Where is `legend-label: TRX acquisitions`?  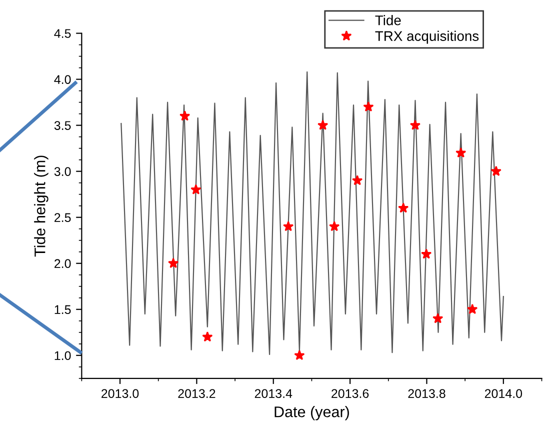
legend-label: TRX acquisitions is located at coordinates (427, 37).